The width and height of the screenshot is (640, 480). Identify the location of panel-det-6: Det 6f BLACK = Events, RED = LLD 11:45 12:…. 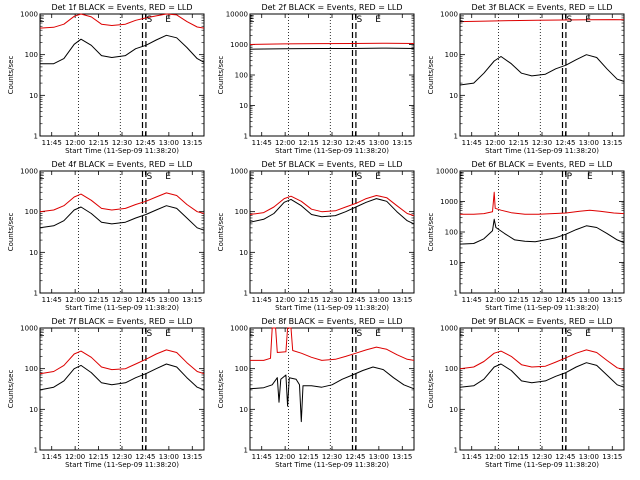
(526, 236).